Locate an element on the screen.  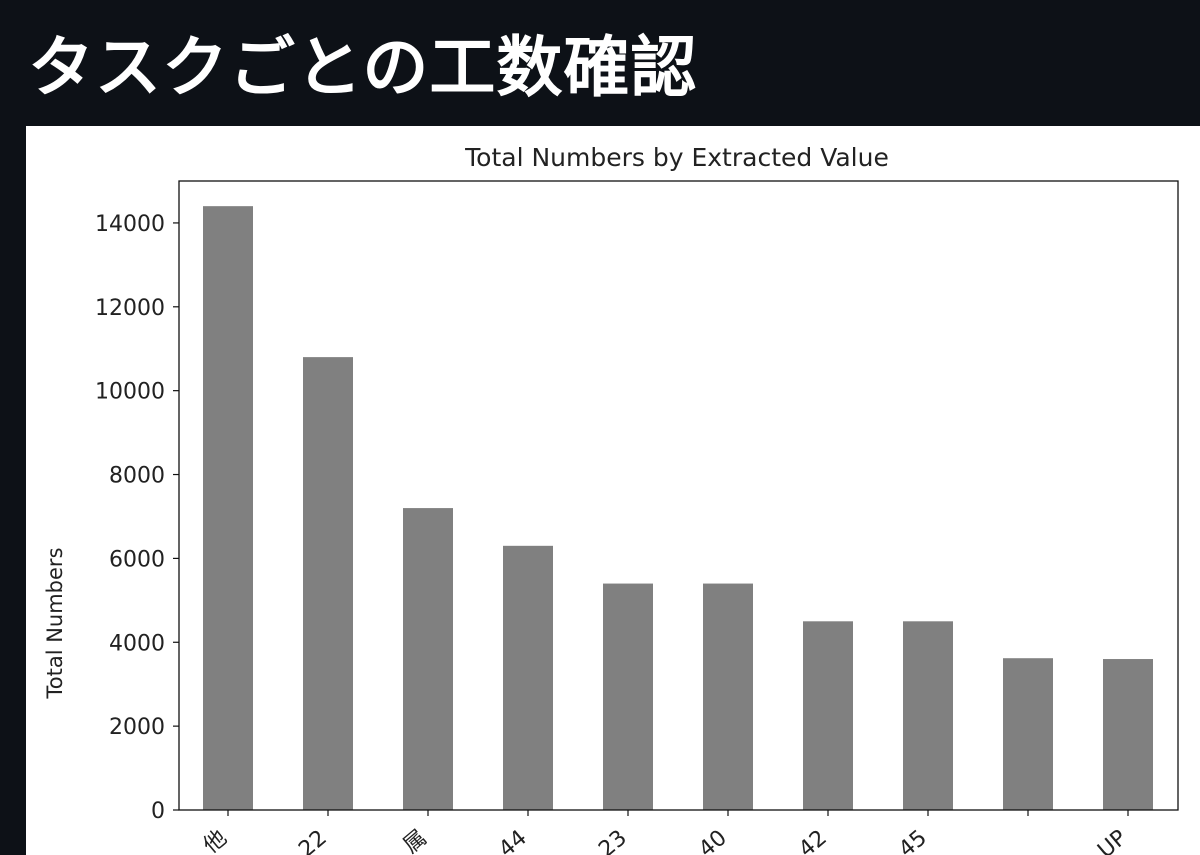
y-tick-label-7: 14000 is located at coordinates (130, 224).